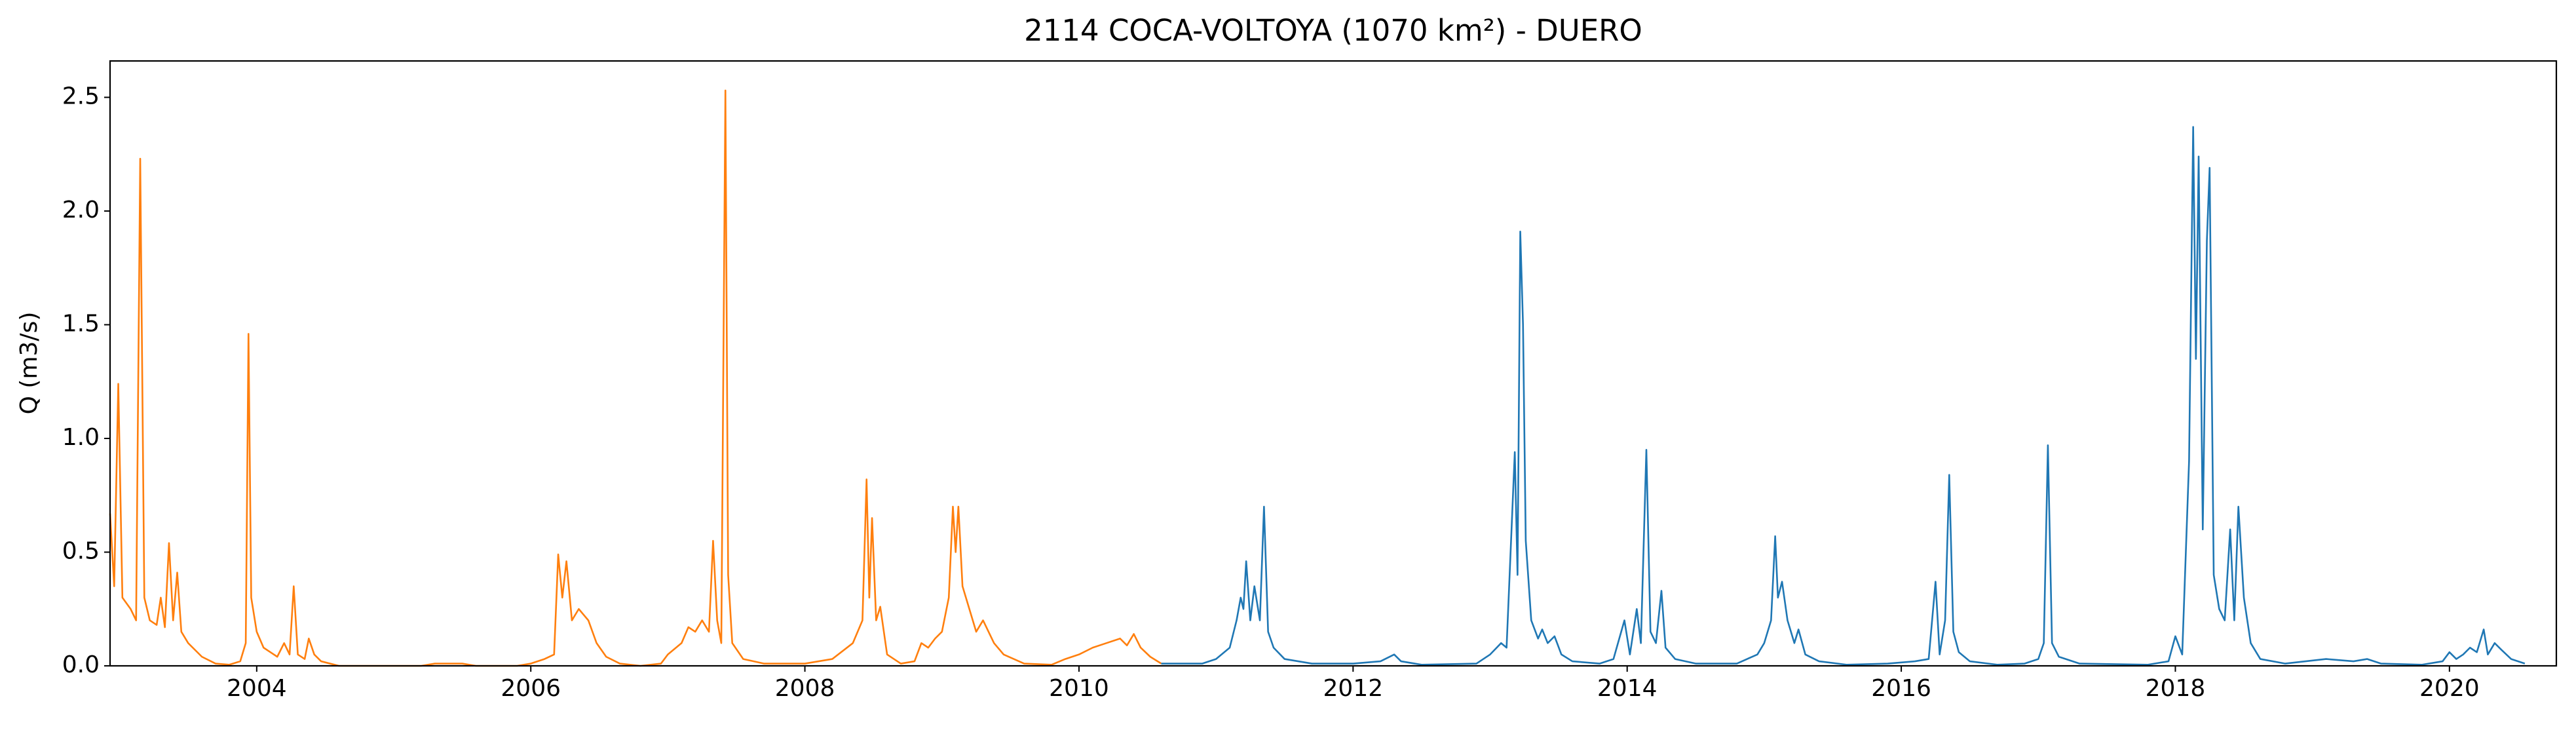 Image resolution: width=2576 pixels, height=734 pixels. Describe the element at coordinates (2449, 689) in the screenshot. I see `x-tick-label: 2020` at that location.